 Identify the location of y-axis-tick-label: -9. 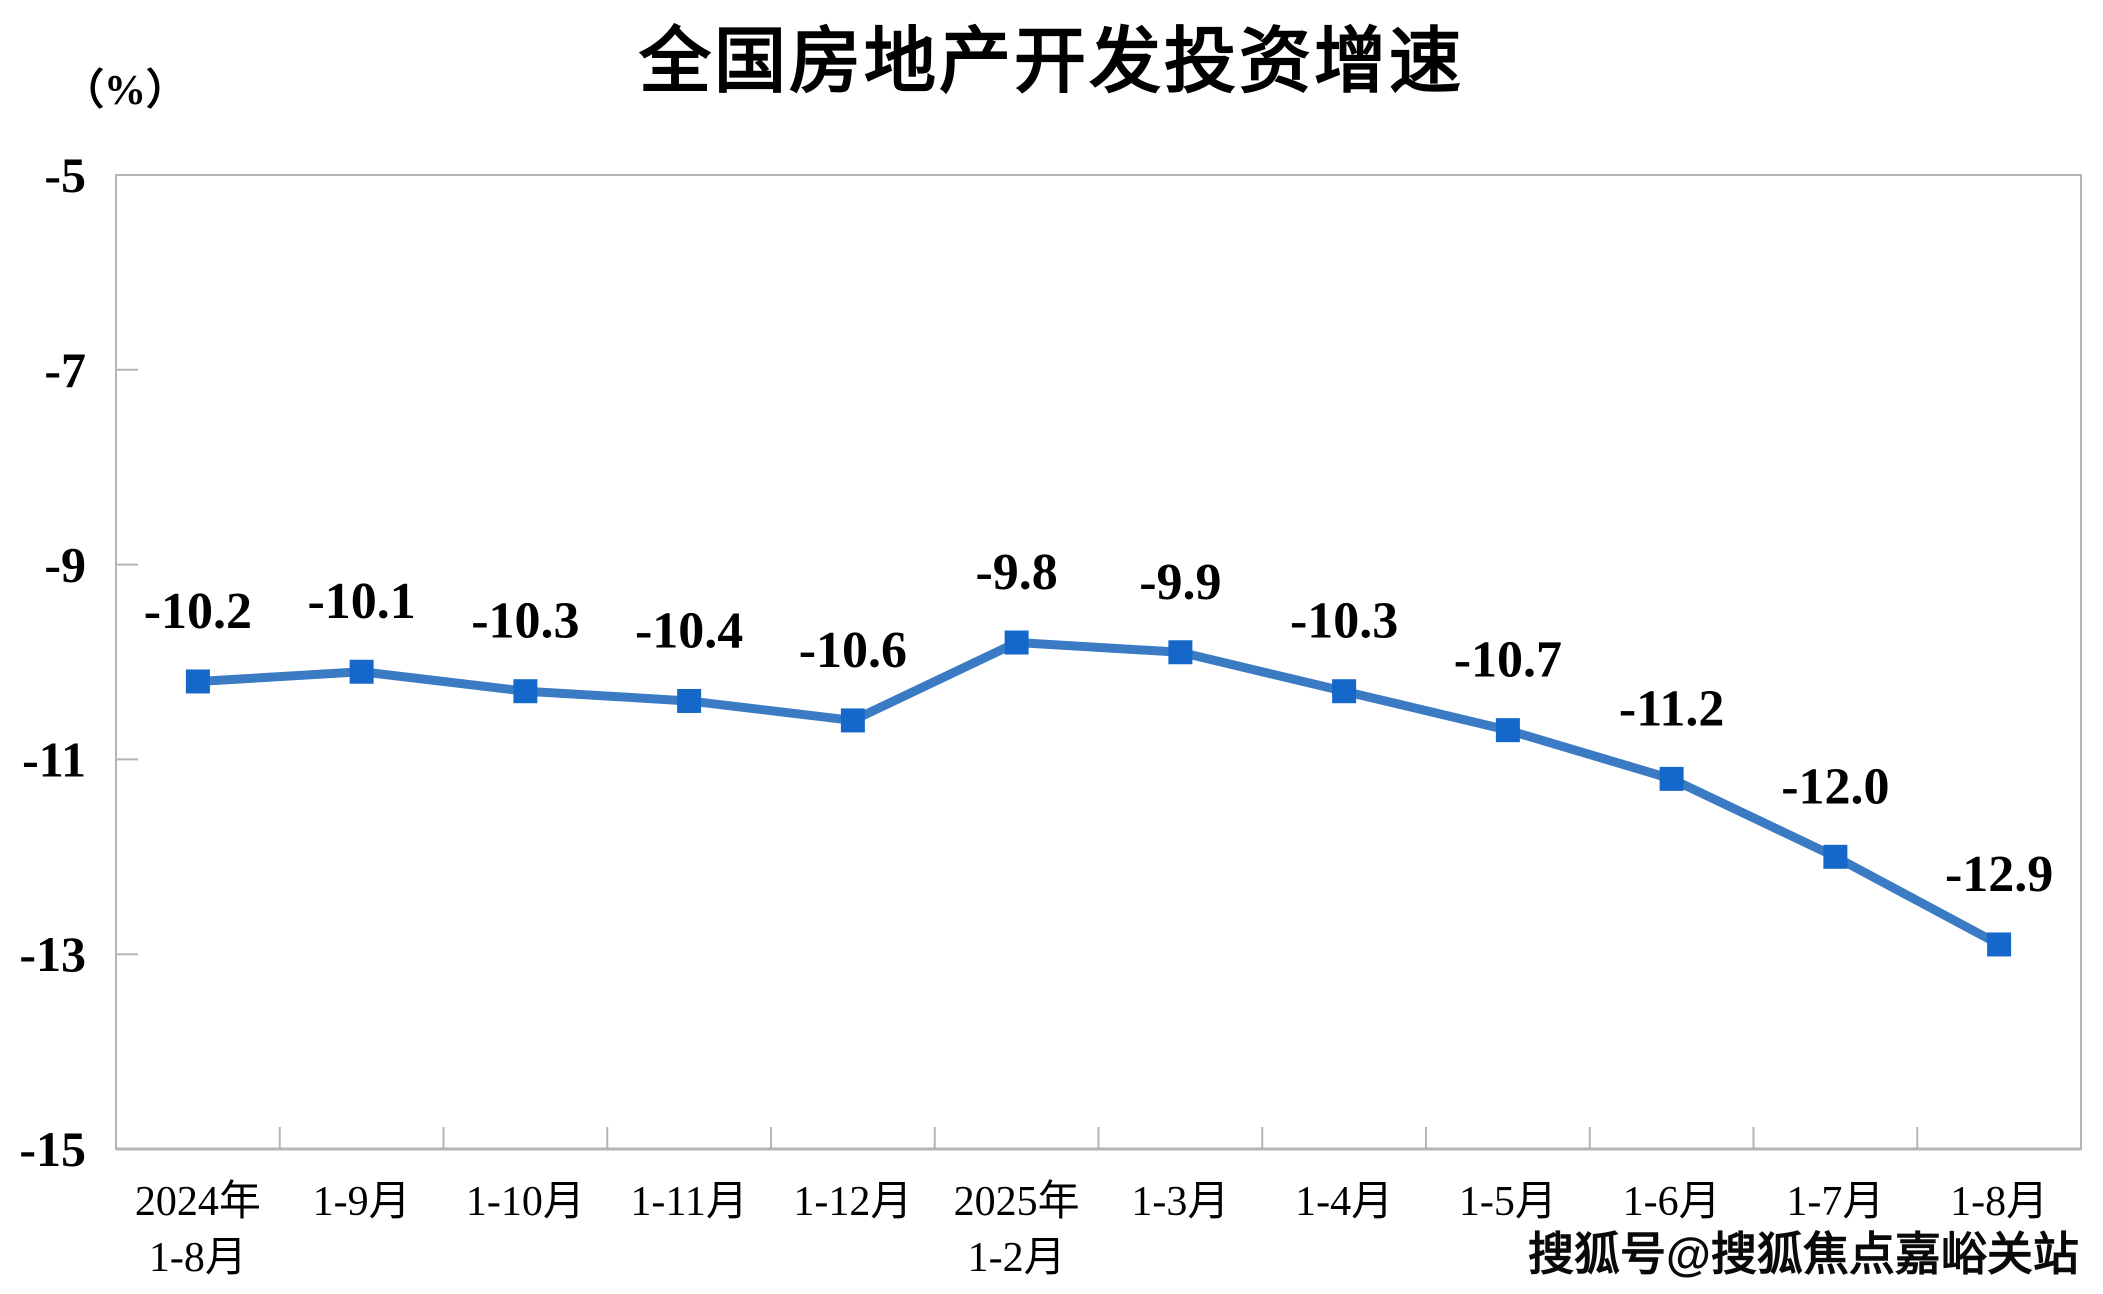
(65, 565).